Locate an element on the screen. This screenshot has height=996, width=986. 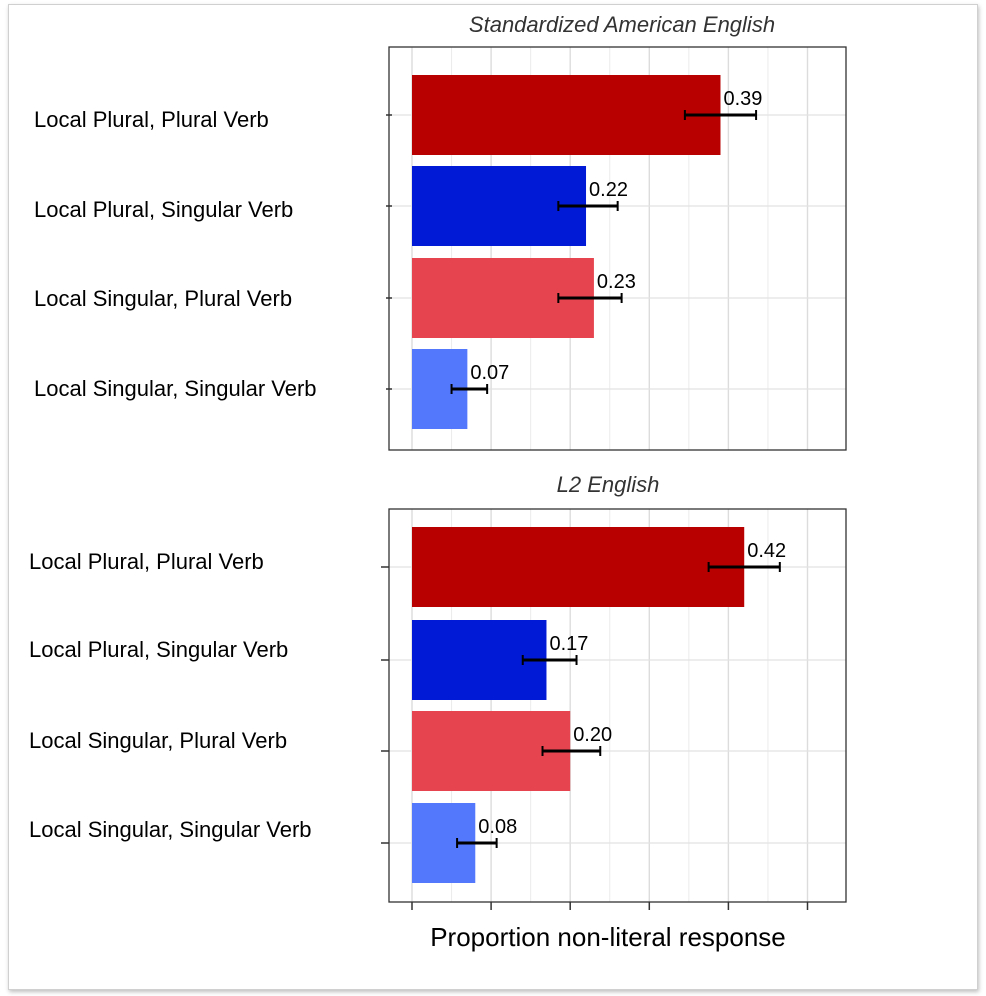
x-axis-title: Proportion non-literal response is located at coordinates (608, 937).